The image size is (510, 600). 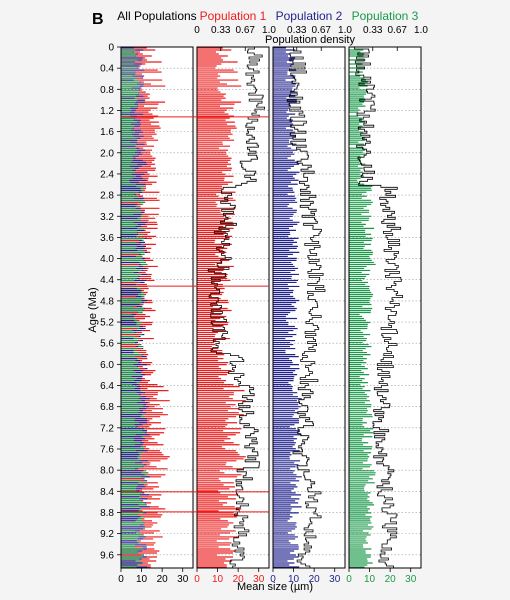 What do you see at coordinates (107, 153) in the screenshot?
I see `y-tick-label: 2.0` at bounding box center [107, 153].